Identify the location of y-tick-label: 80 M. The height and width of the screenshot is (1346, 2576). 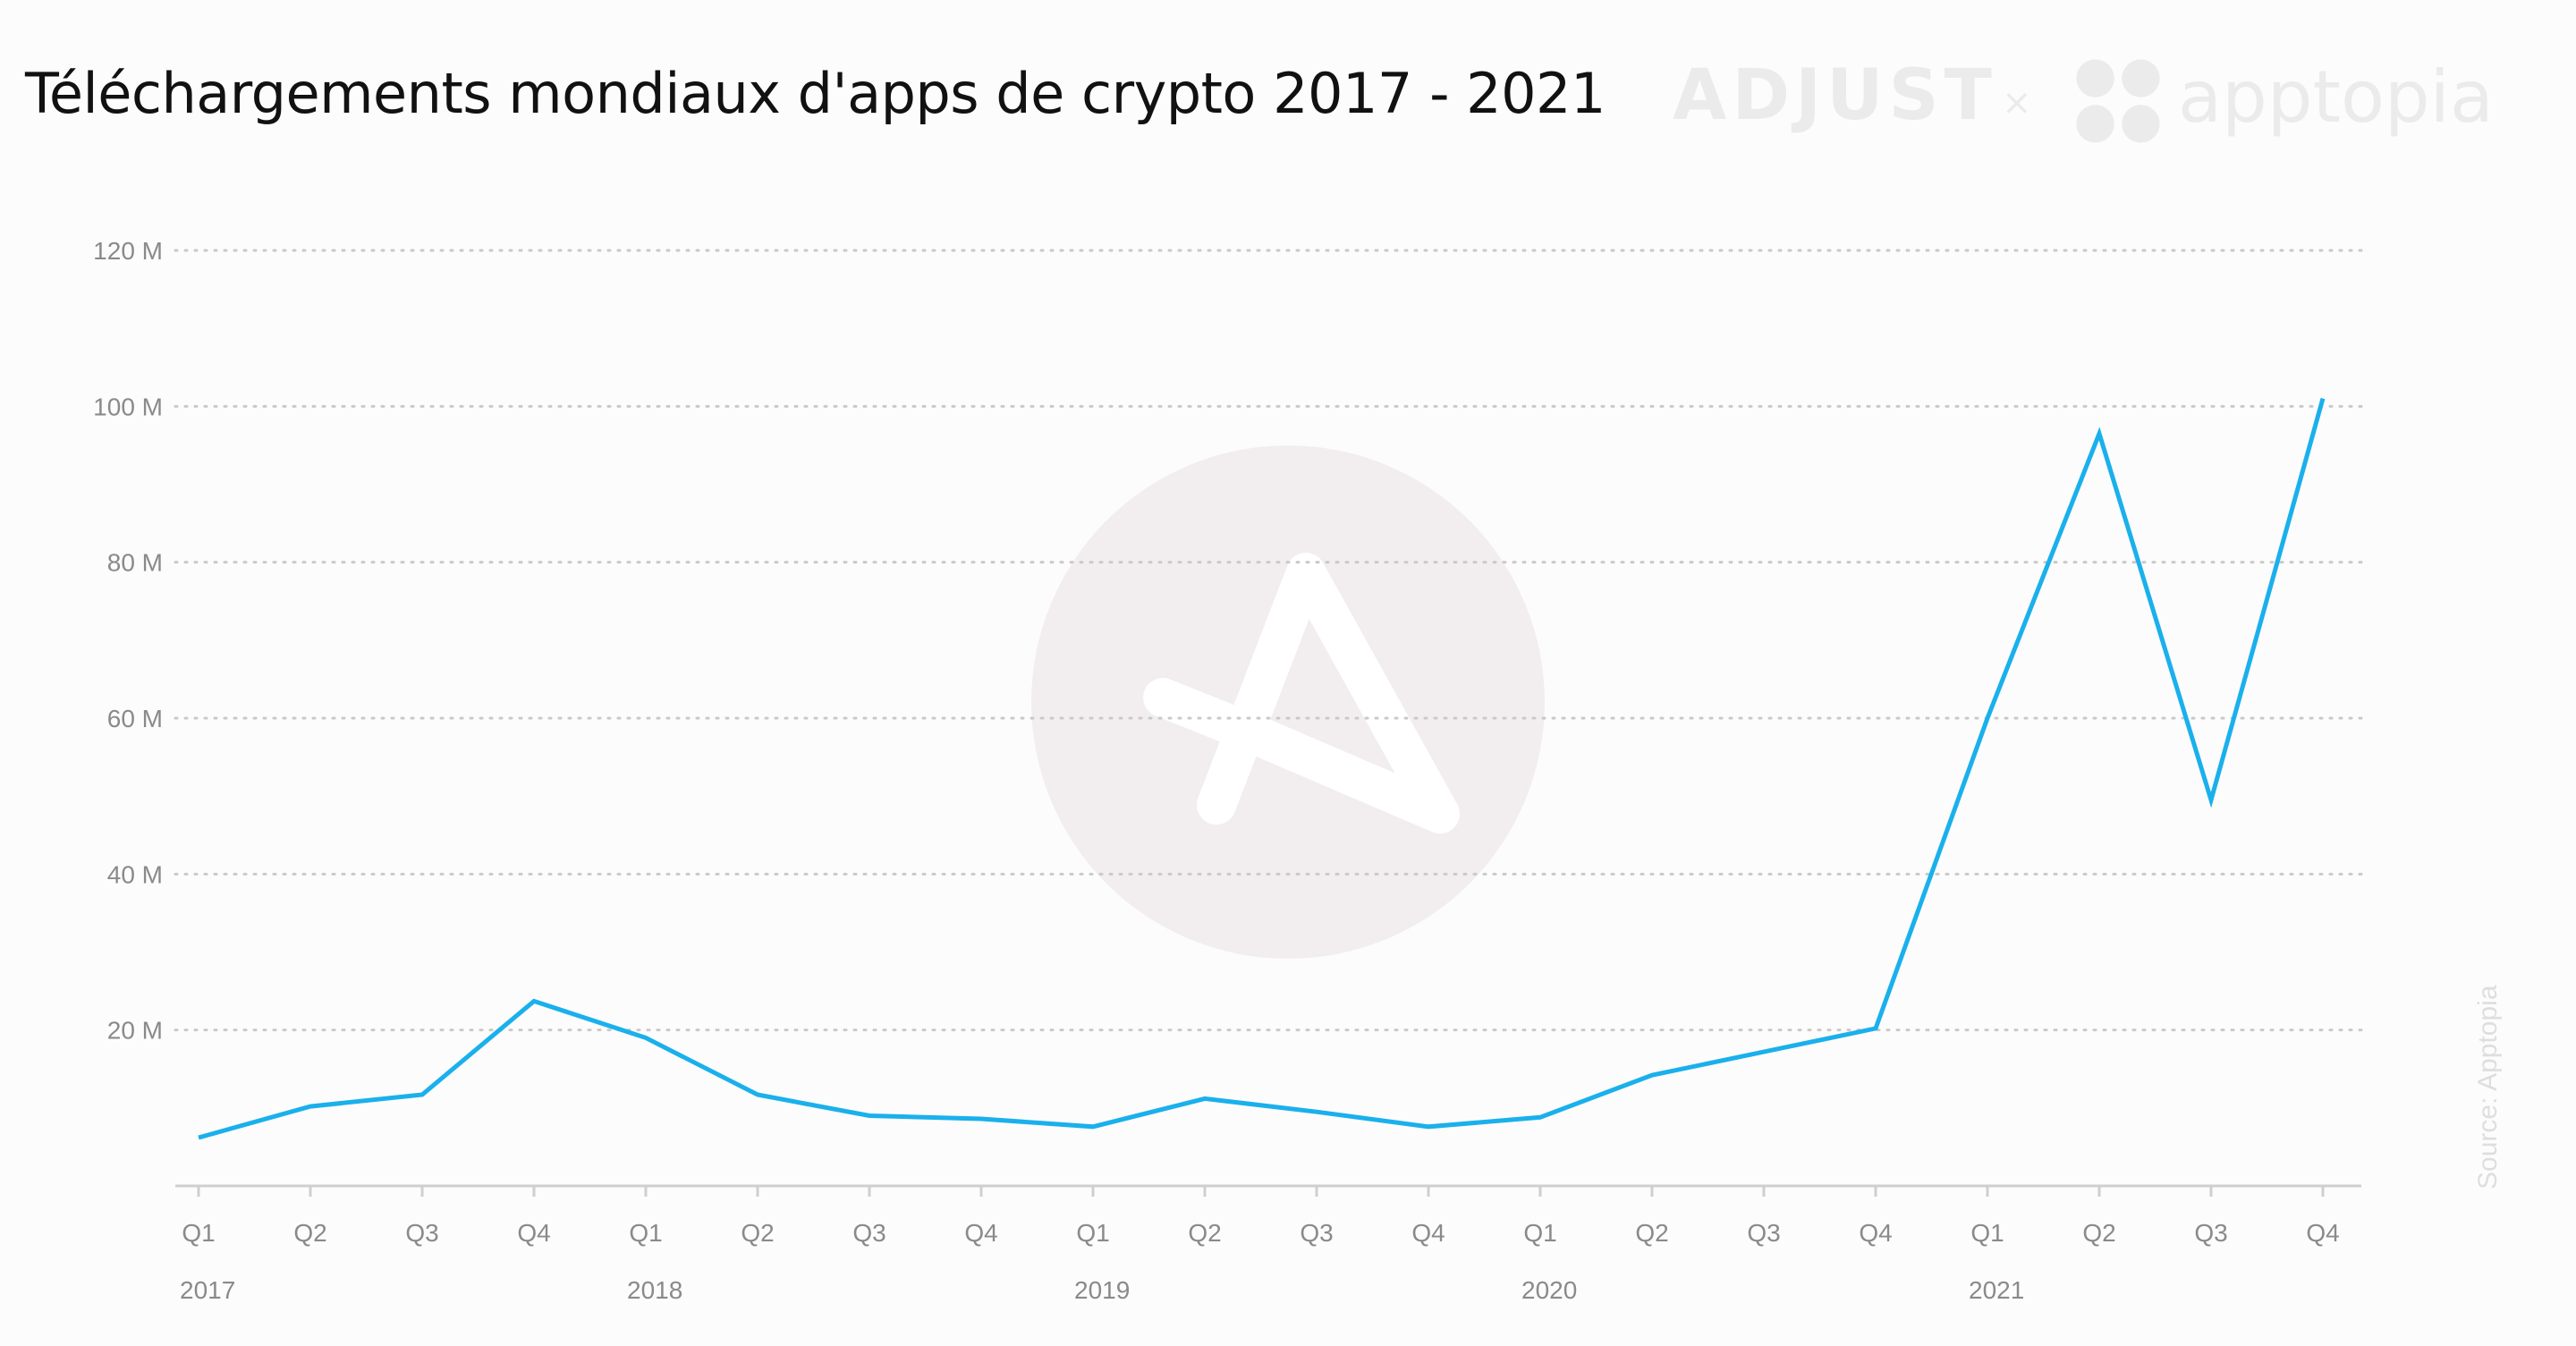
(135, 563).